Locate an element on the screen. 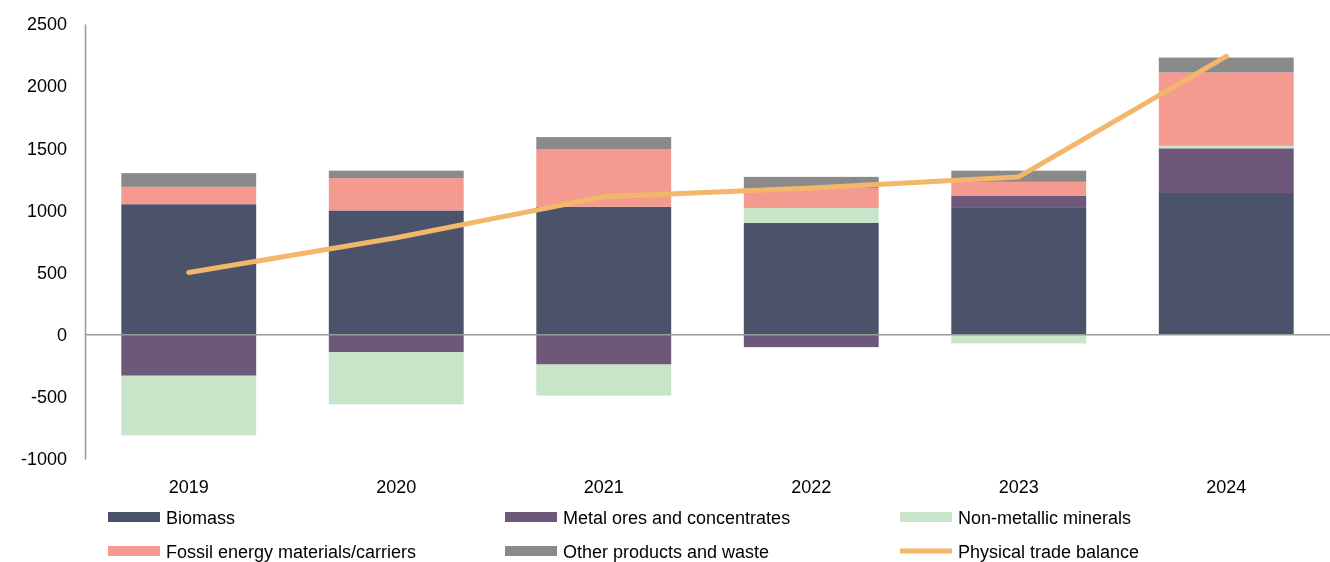 The width and height of the screenshot is (1330, 562). y-tick-label: 1000 is located at coordinates (46, 210).